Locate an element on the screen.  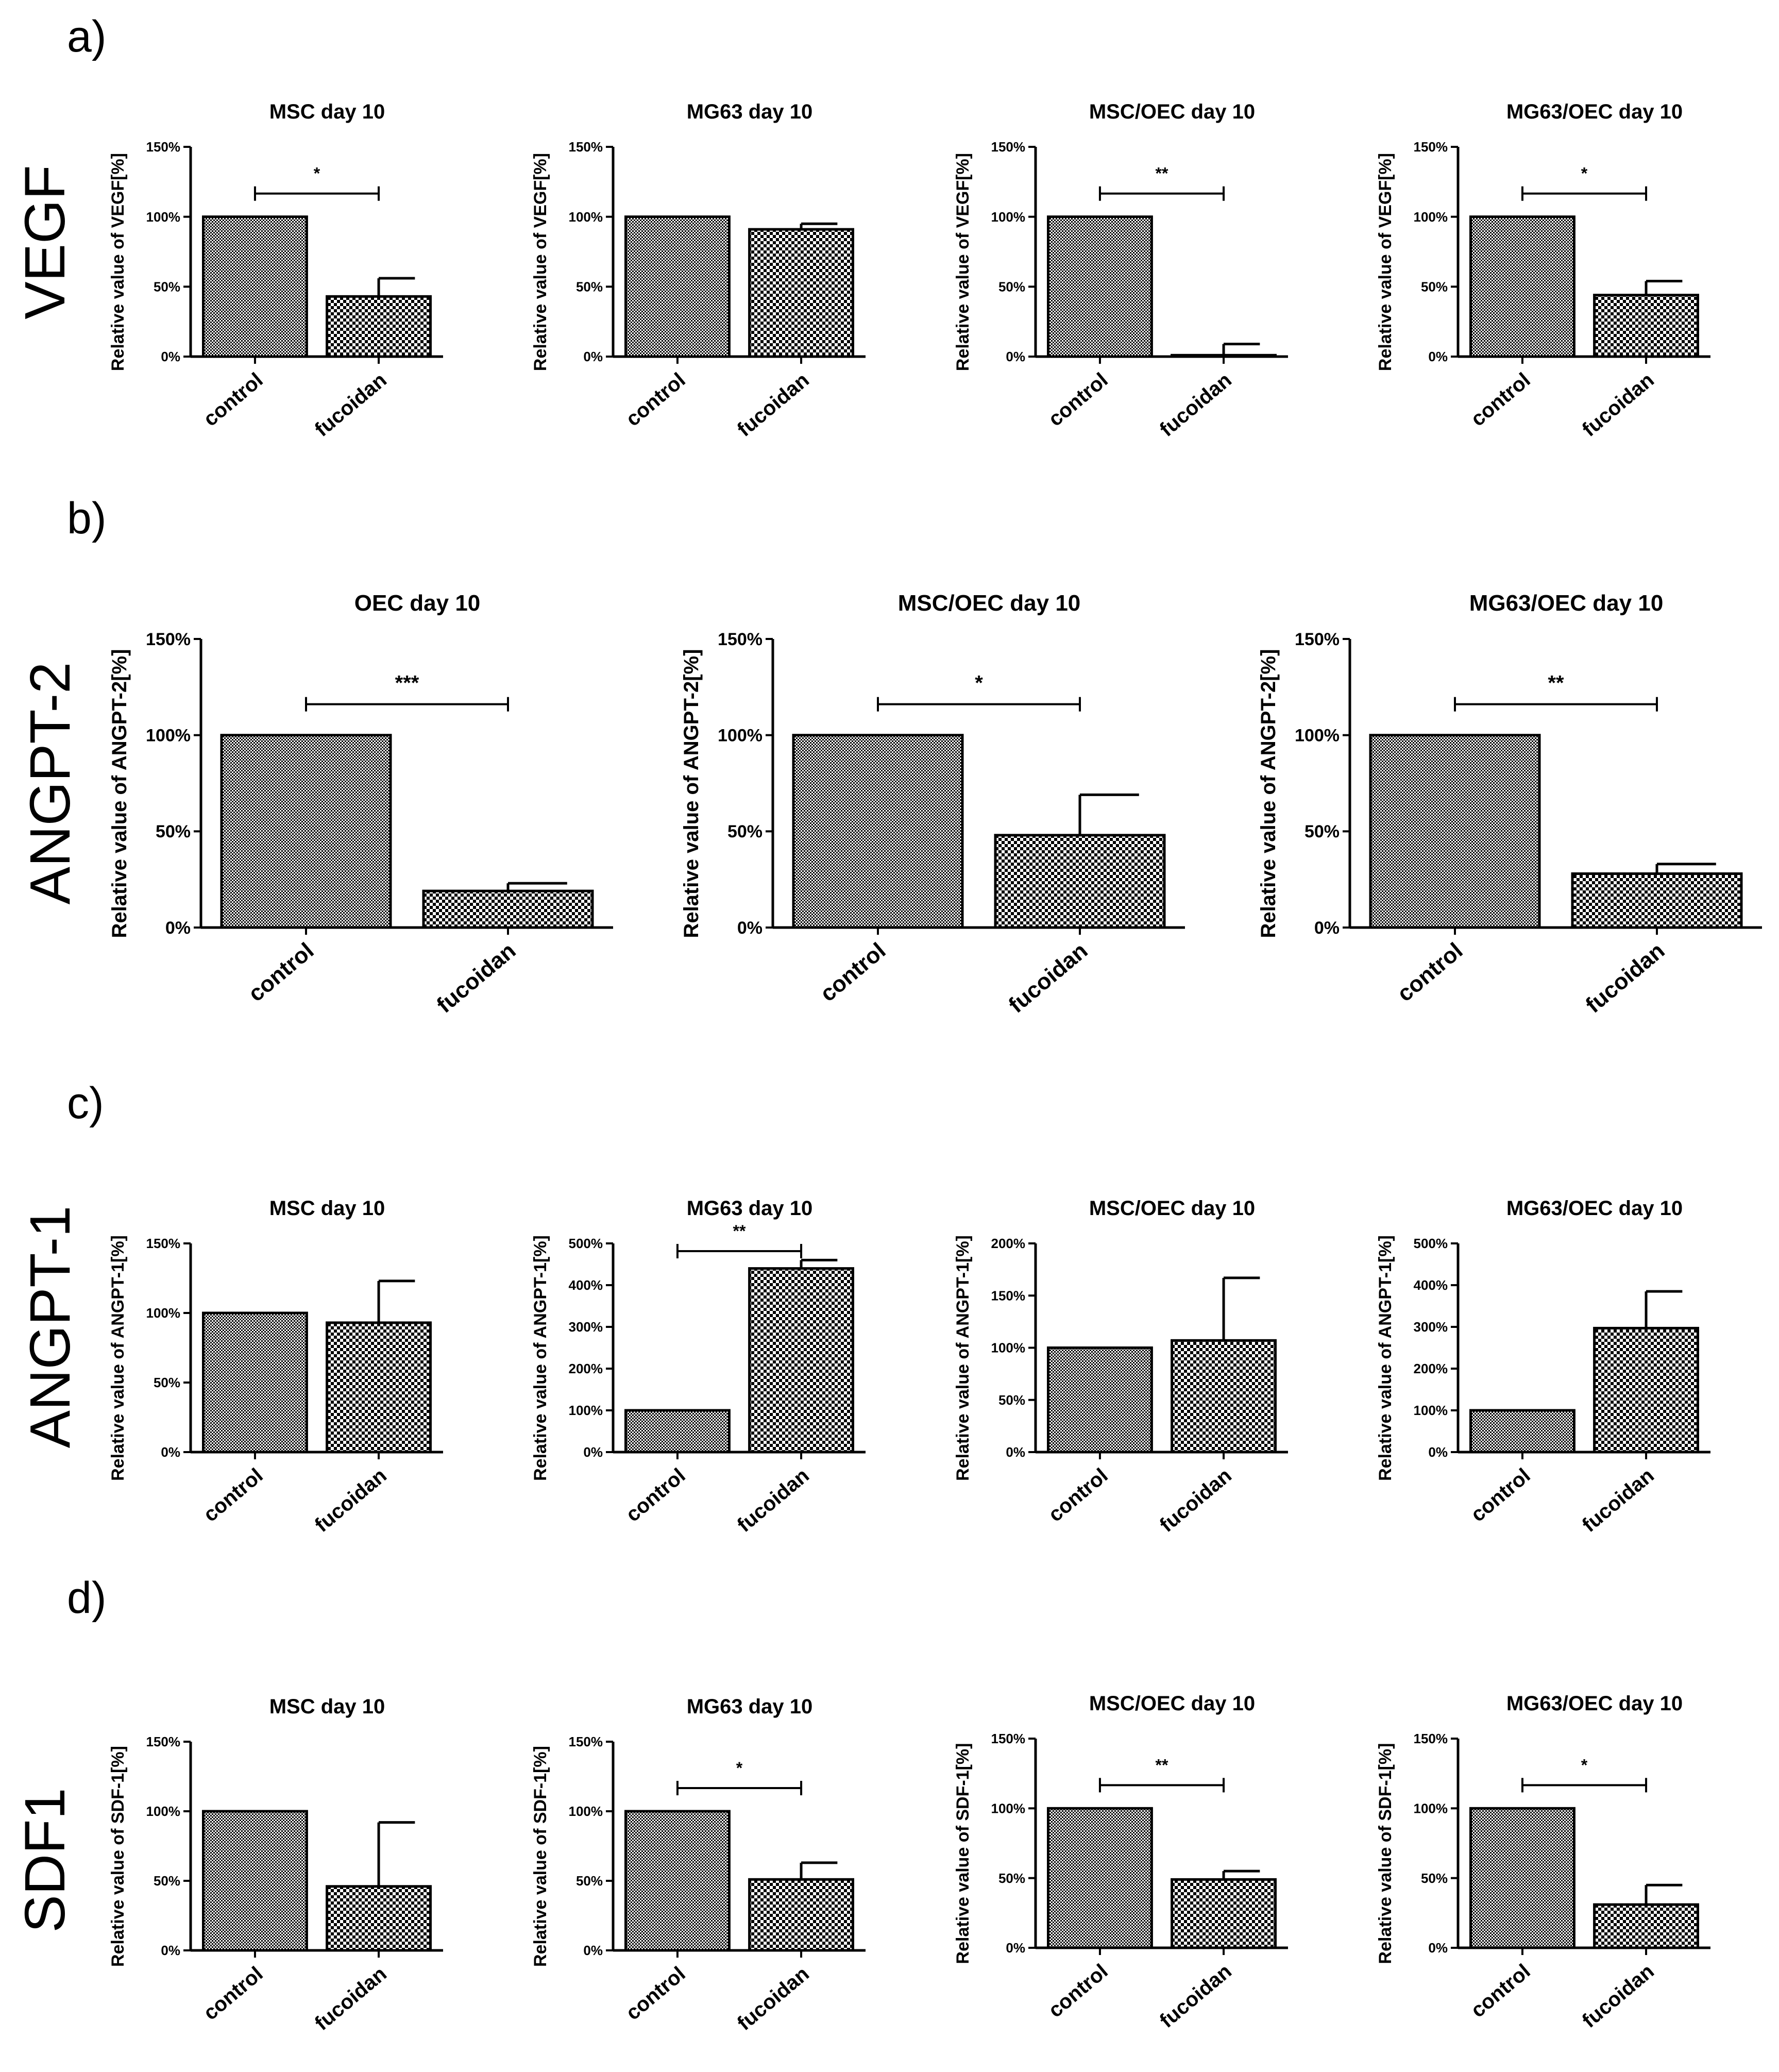
chart-title: MSC/OEC day 10 is located at coordinates (1172, 112).